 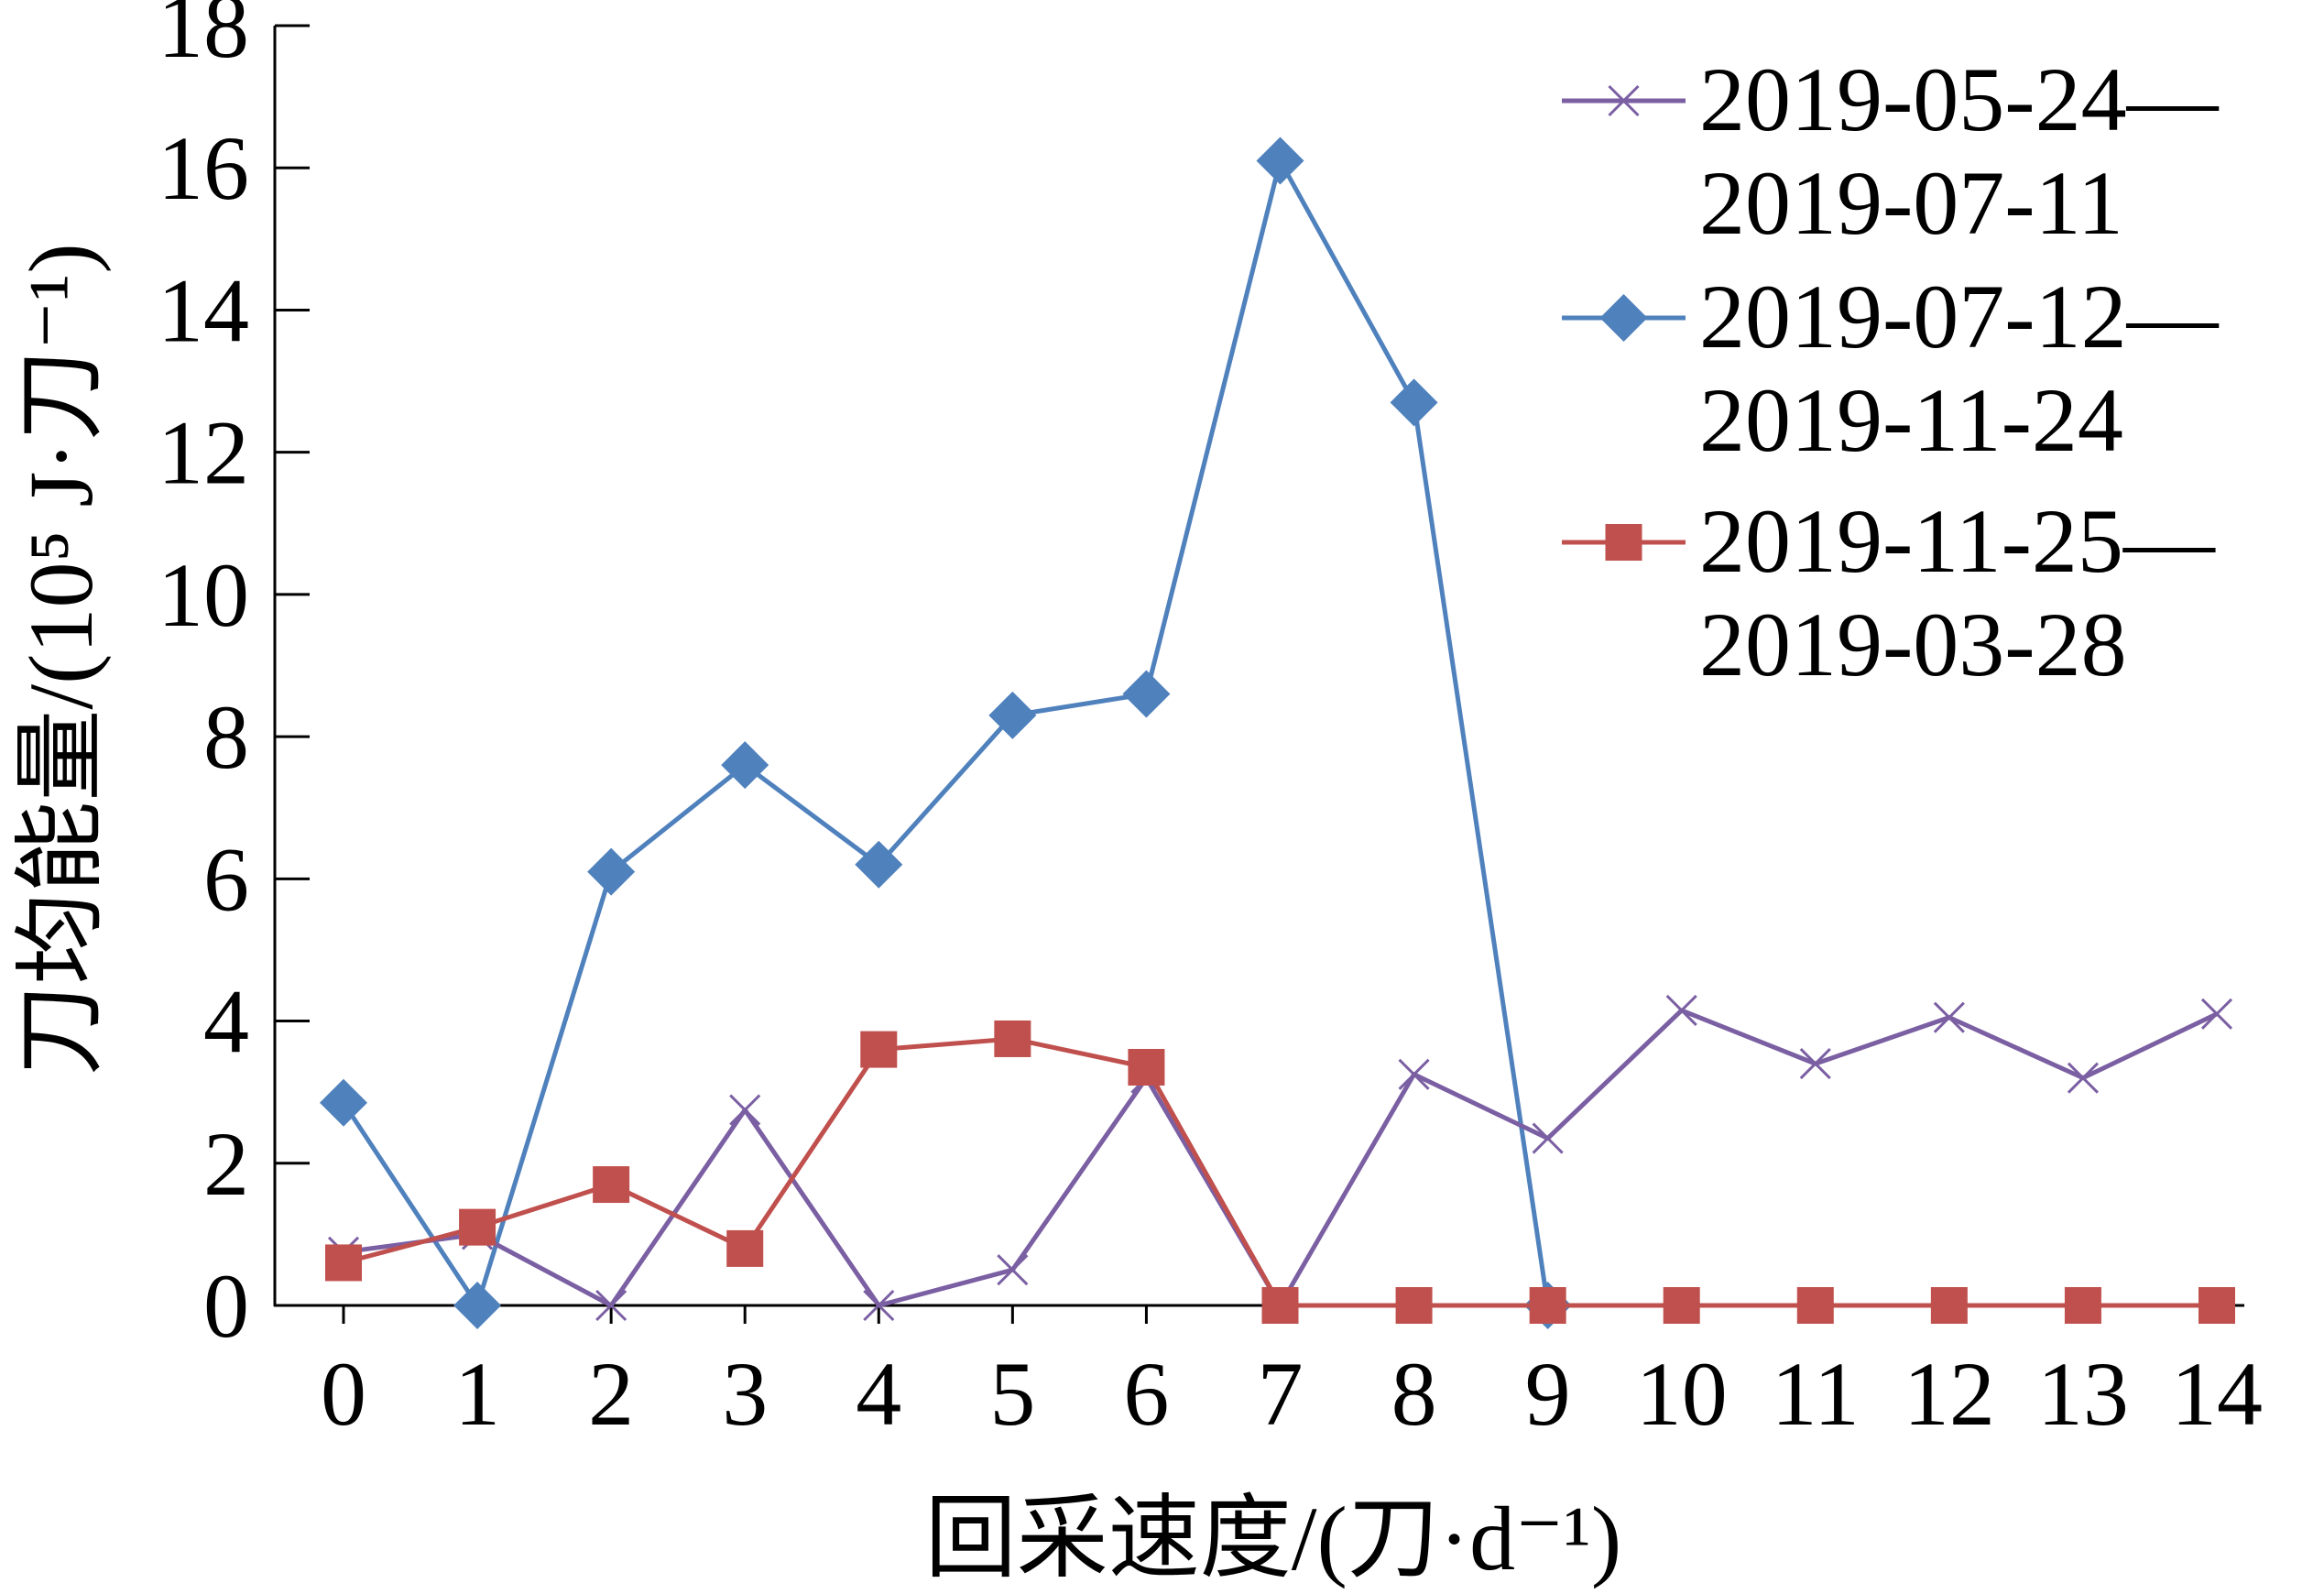 What do you see at coordinates (234, 678) in the screenshot?
I see `y-axis-ticks: 0 2 4 6 8 10 12 14 16 18` at bounding box center [234, 678].